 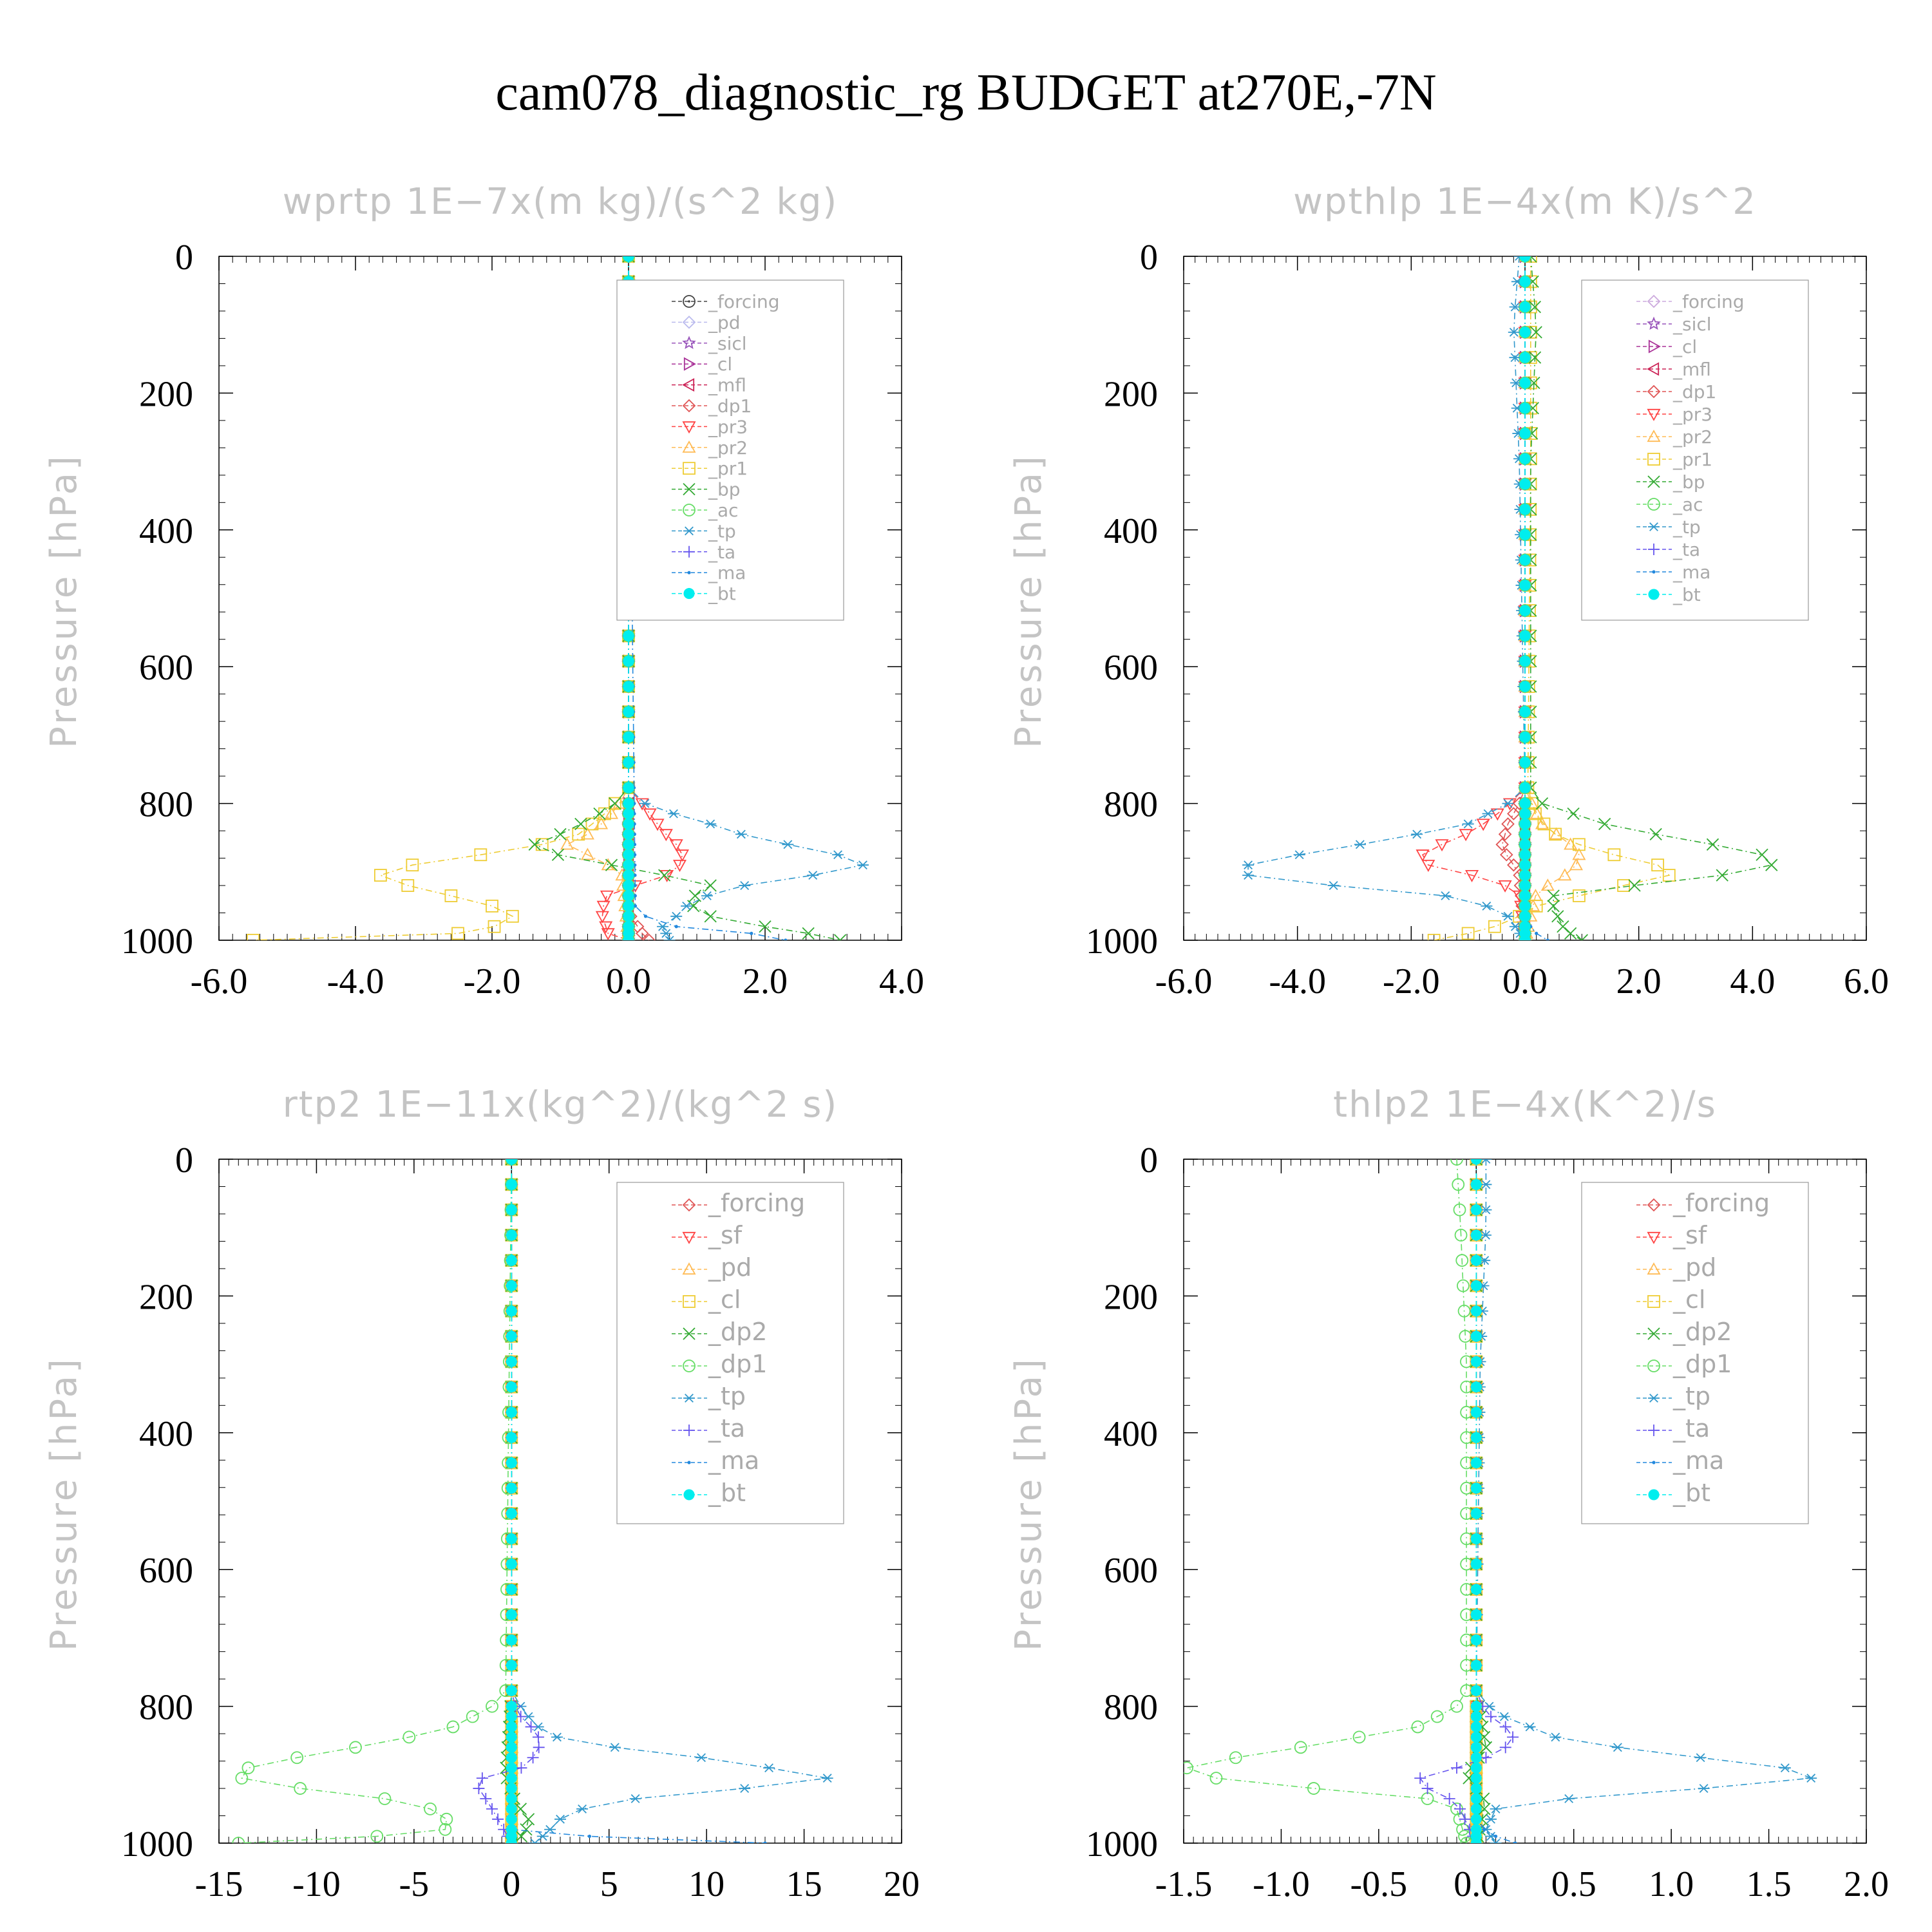 What do you see at coordinates (1676, 1267) in the screenshot?
I see `legend-item: _pd` at bounding box center [1676, 1267].